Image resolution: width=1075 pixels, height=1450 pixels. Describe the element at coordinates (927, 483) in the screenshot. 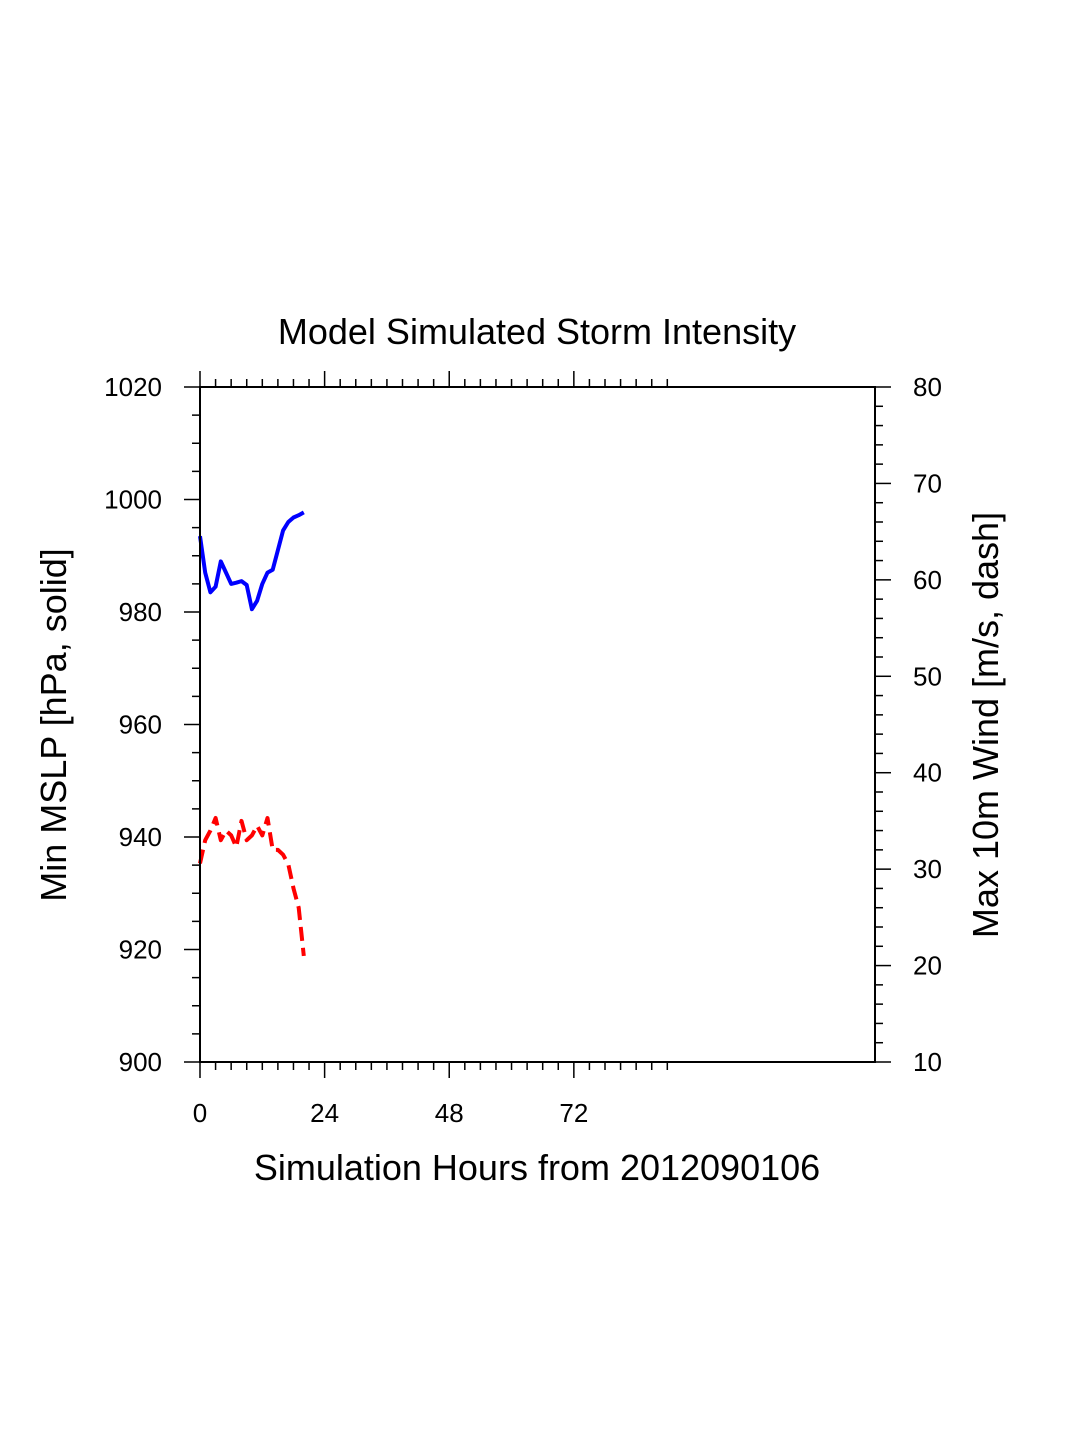

I see `y-right-tick-label: 70` at that location.